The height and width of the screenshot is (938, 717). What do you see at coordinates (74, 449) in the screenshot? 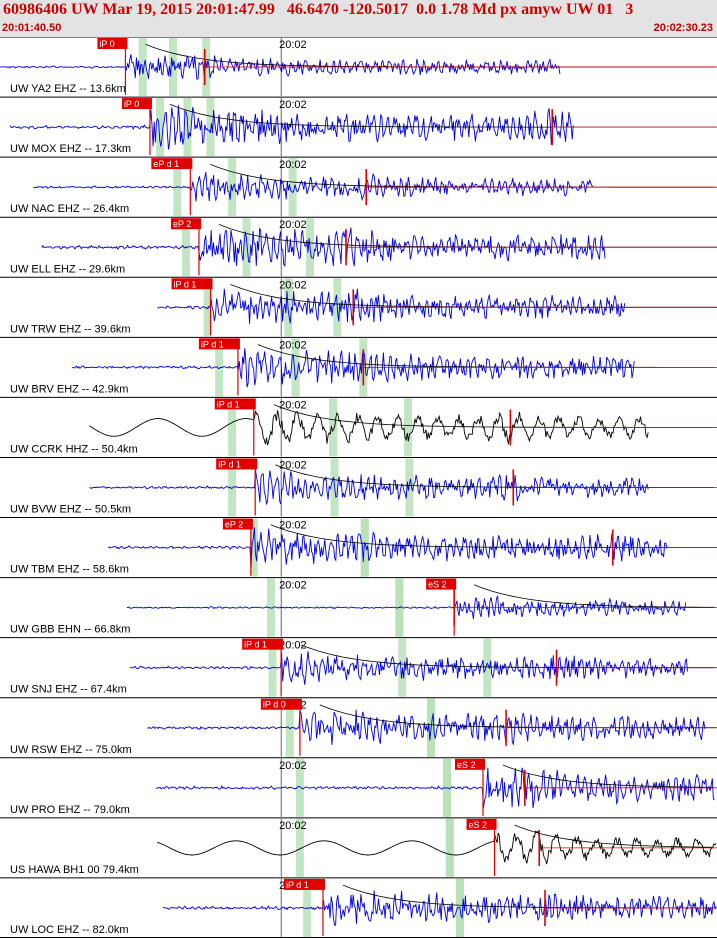
I see `station-label: UW CCRK HHZ -- 50.4km` at bounding box center [74, 449].